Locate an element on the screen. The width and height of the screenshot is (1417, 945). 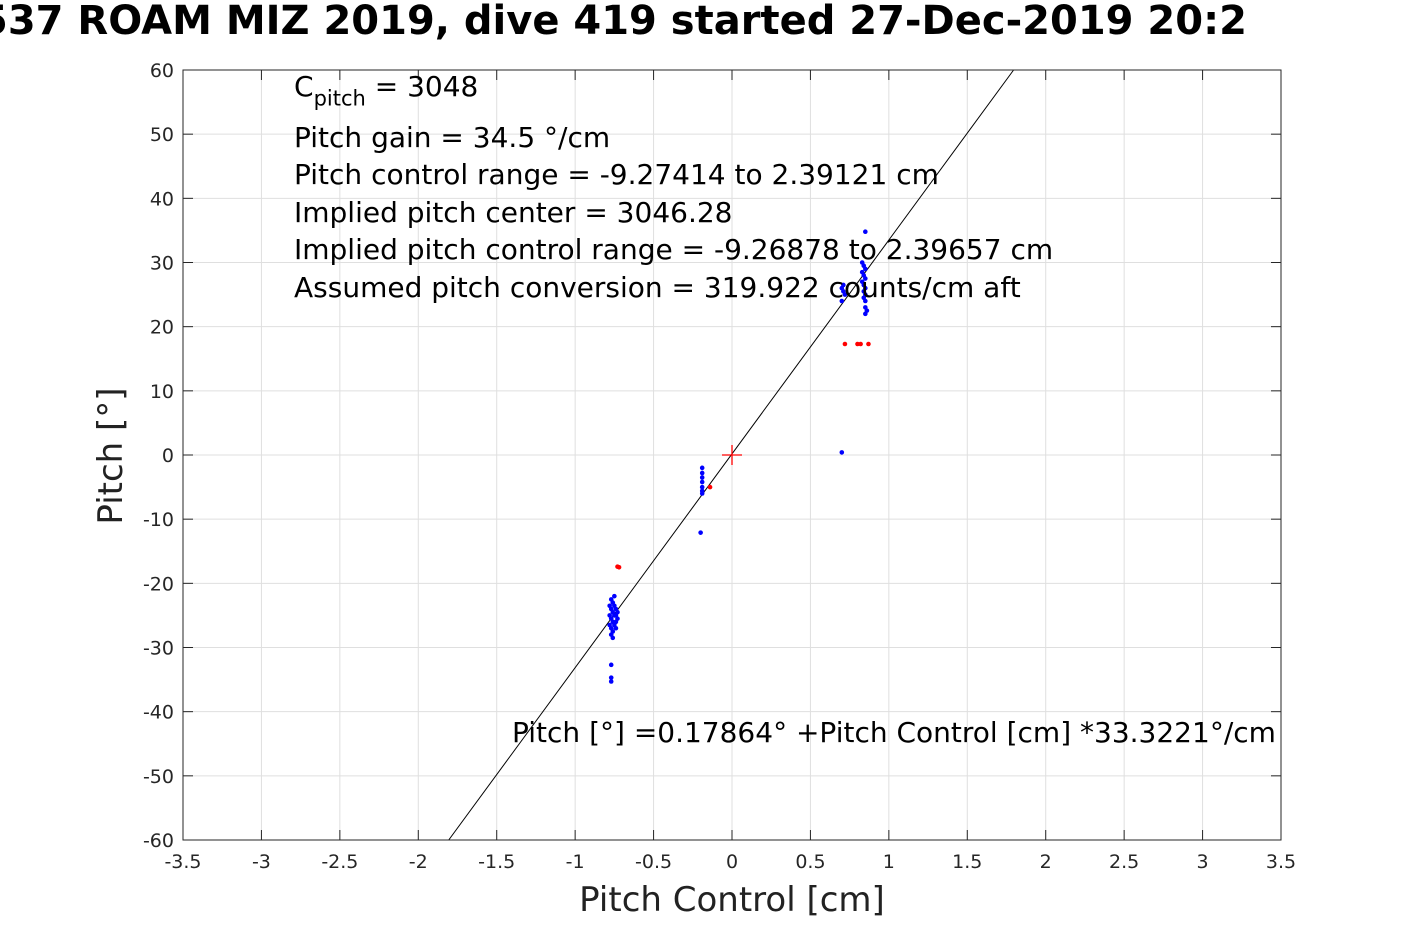
x-tick-label: -1 is located at coordinates (575, 862).